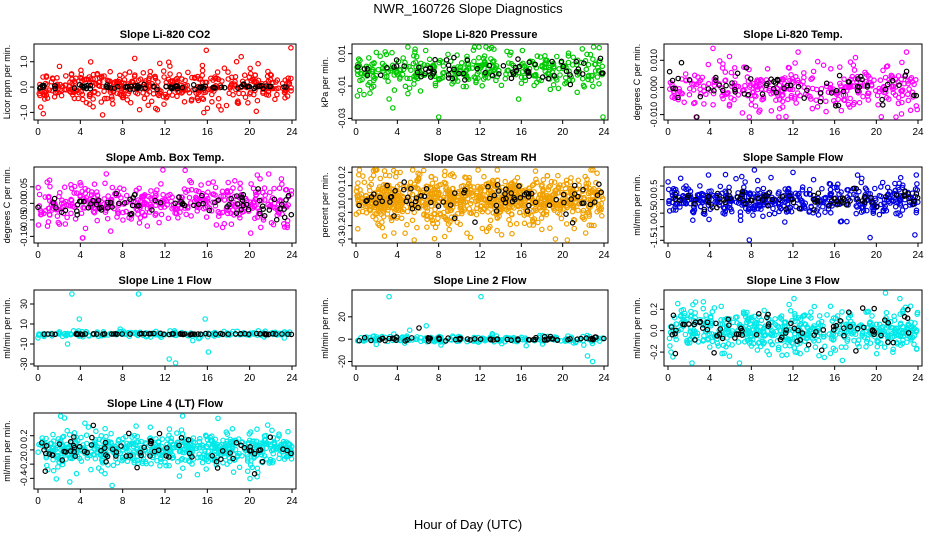 The height and width of the screenshot is (540, 936). Describe the element at coordinates (668, 378) in the screenshot. I see `x-tick-label: 0` at that location.